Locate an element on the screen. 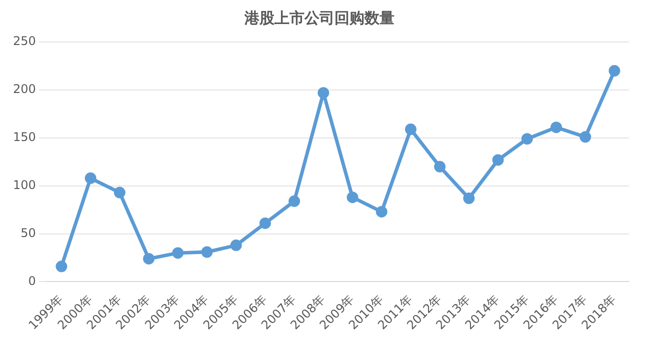 The height and width of the screenshot is (340, 649). y-tick-label: 0 is located at coordinates (32, 281).